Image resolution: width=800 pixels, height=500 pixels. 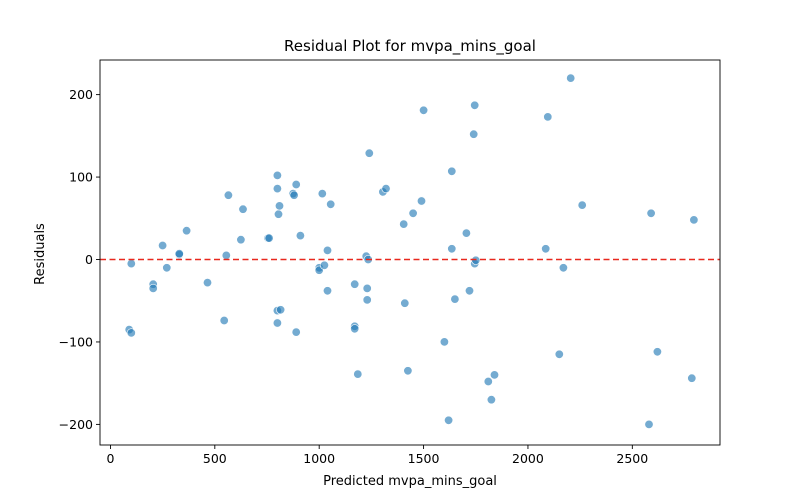 I want to click on y-tick-label: 200, so click(x=81, y=94).